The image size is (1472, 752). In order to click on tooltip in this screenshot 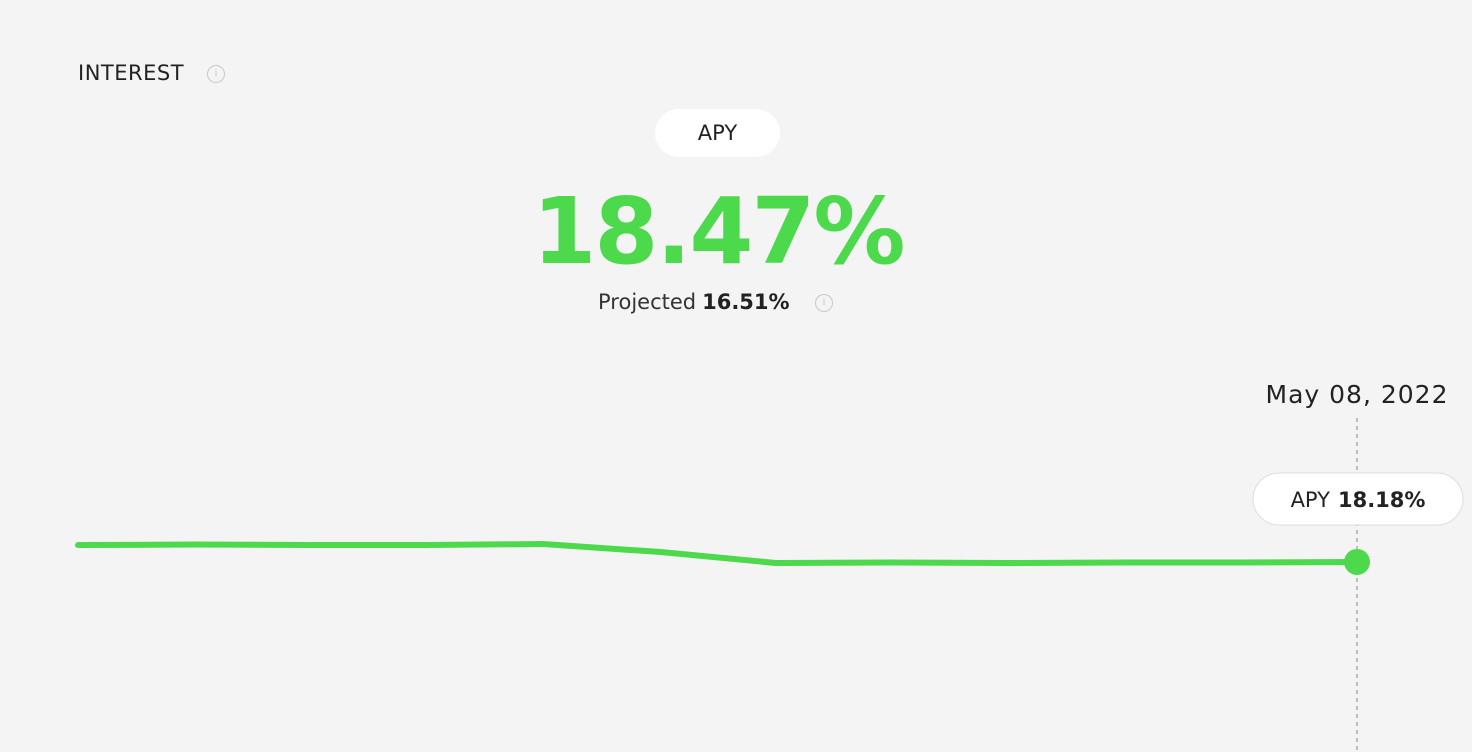, I will do `click(1358, 499)`.